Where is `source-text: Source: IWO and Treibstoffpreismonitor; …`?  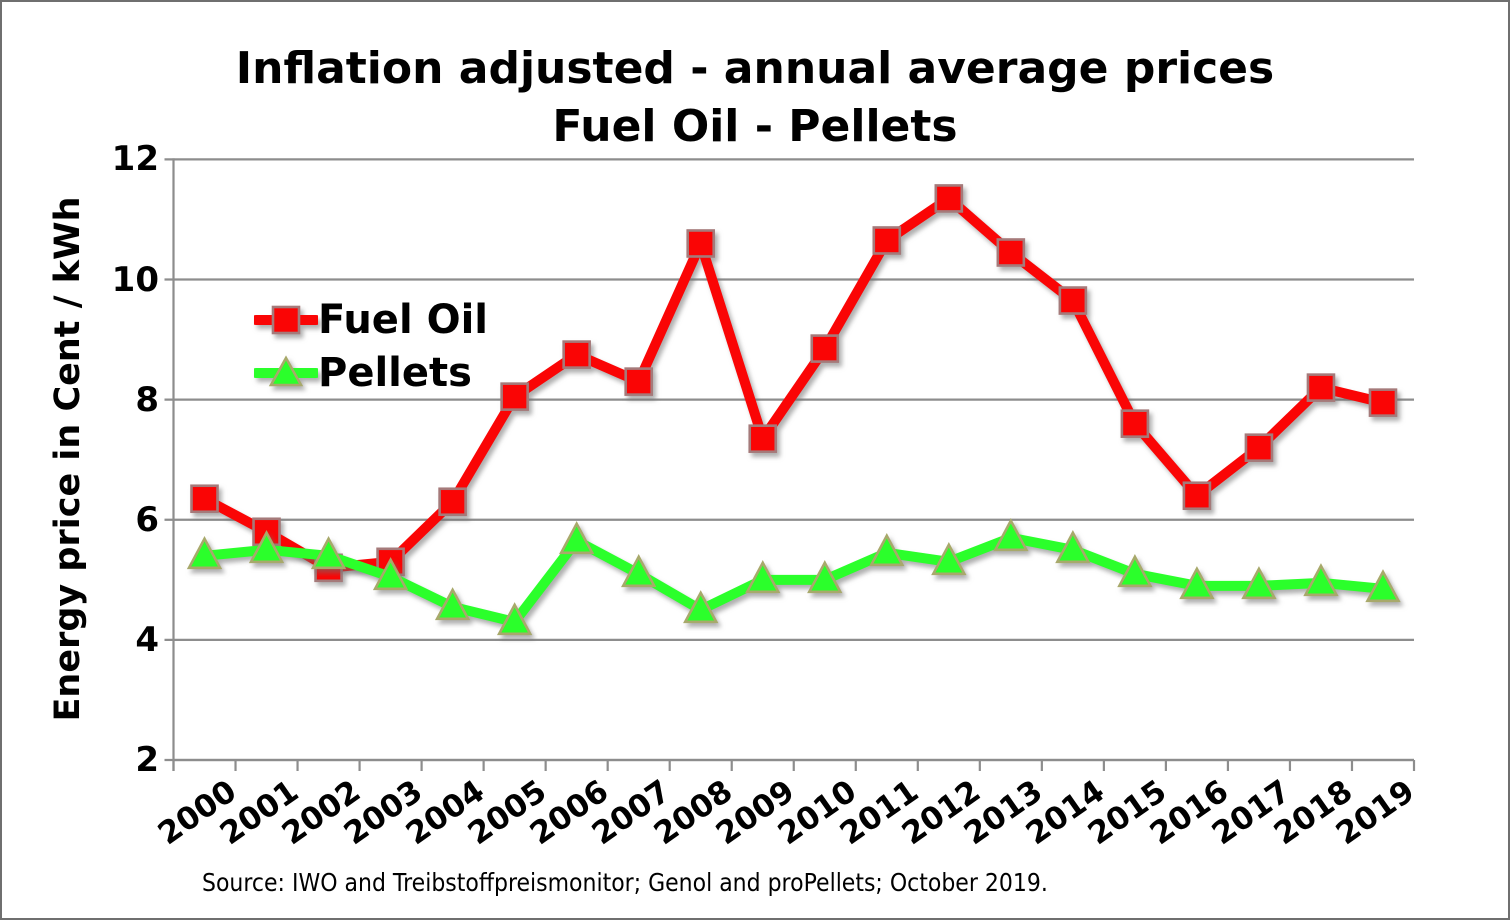
source-text: Source: IWO and Treibstoffpreismonitor; … is located at coordinates (625, 882).